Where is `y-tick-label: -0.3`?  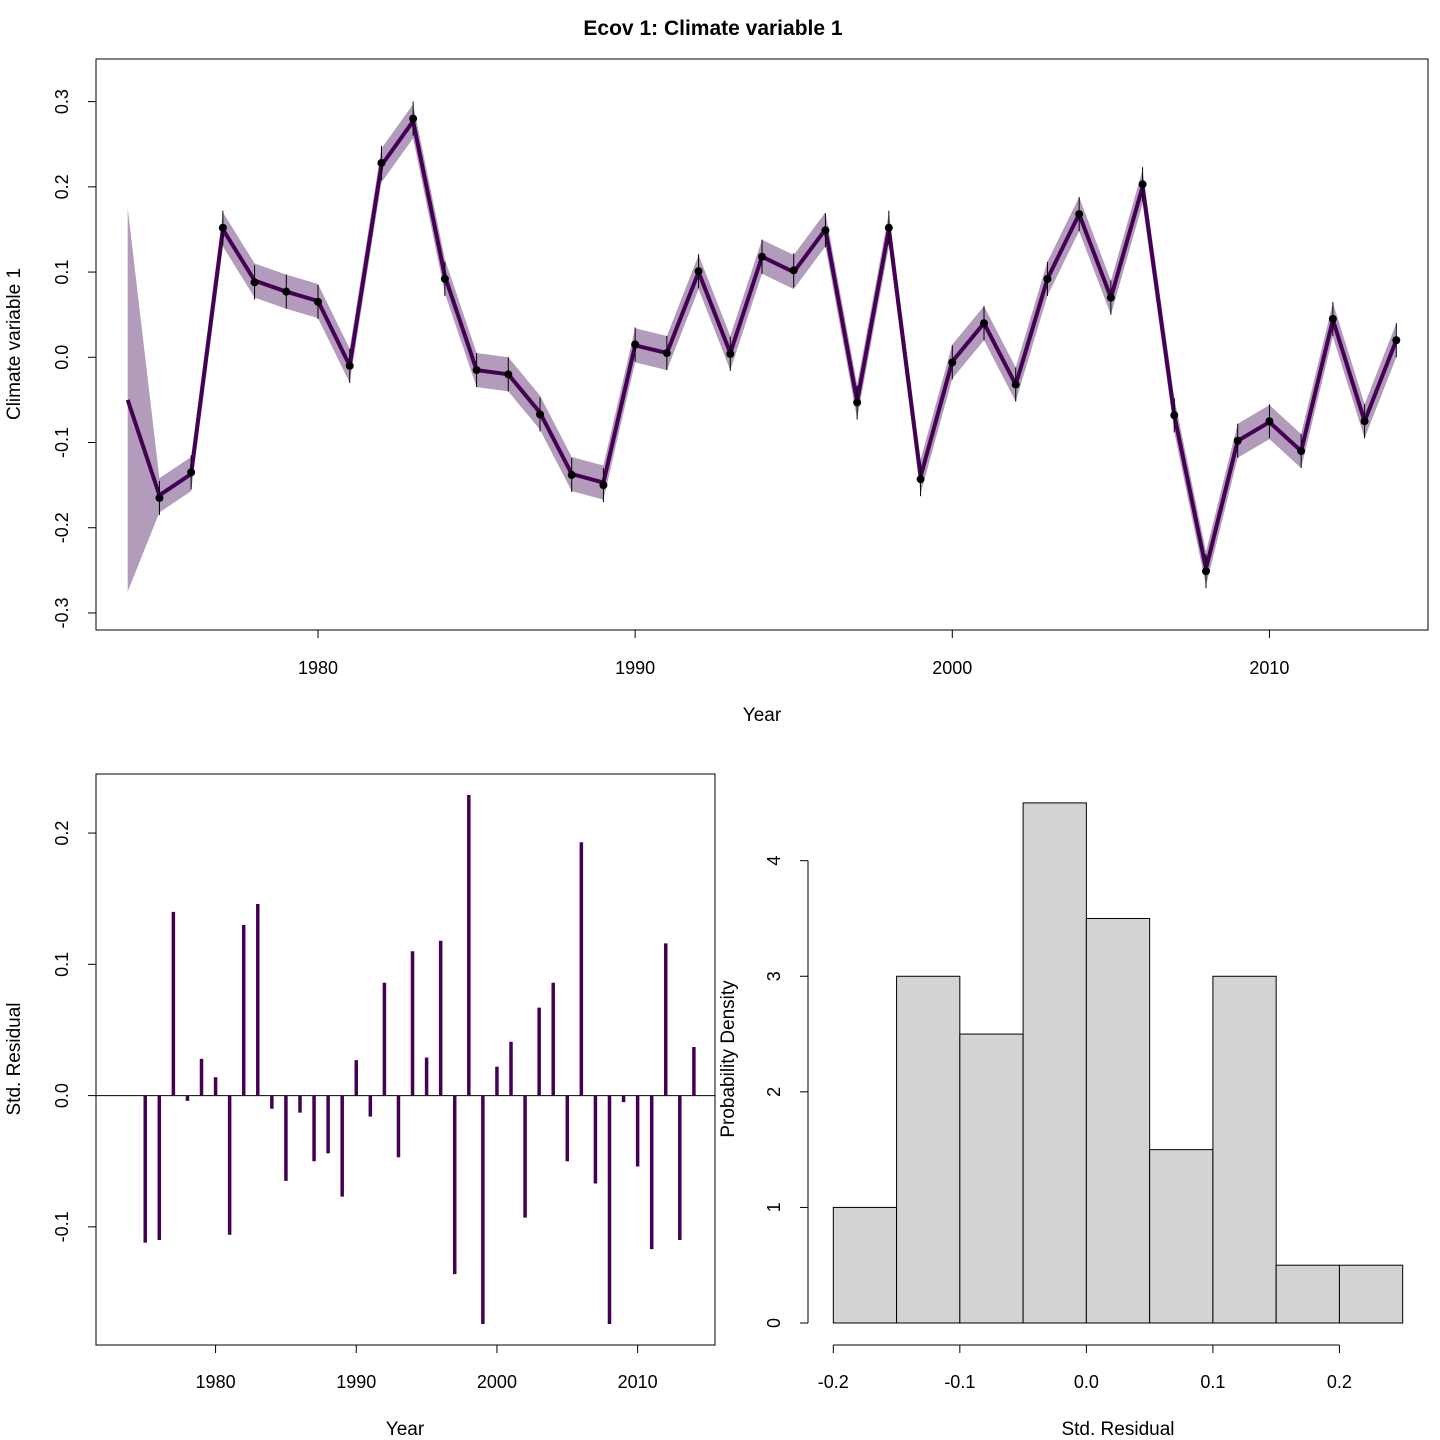 y-tick-label: -0.3 is located at coordinates (62, 612).